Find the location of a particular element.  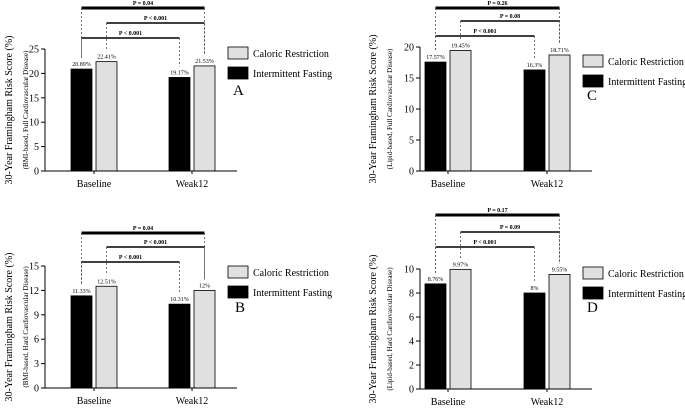

y-tick-label: 2 is located at coordinates (411, 366).